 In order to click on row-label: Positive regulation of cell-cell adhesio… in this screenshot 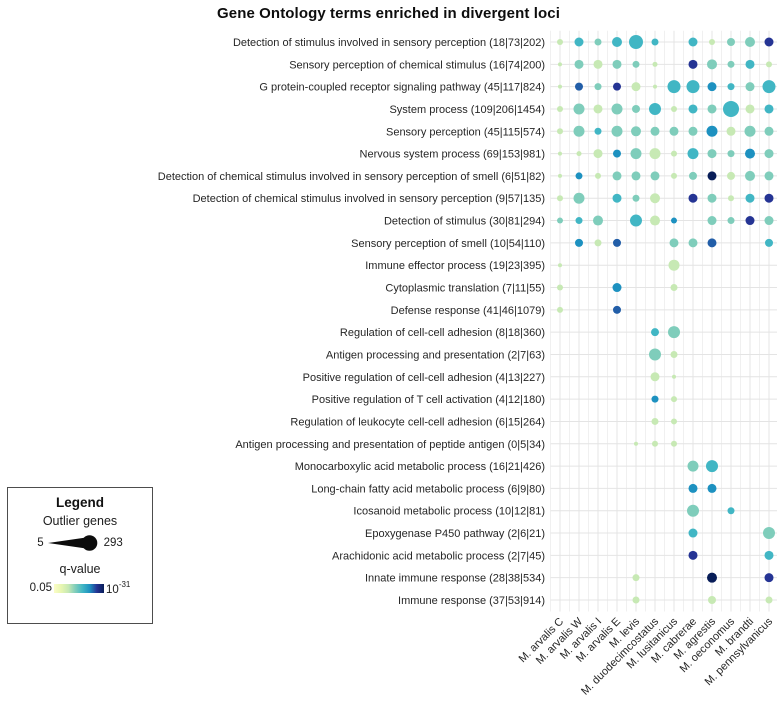, I will do `click(424, 378)`.